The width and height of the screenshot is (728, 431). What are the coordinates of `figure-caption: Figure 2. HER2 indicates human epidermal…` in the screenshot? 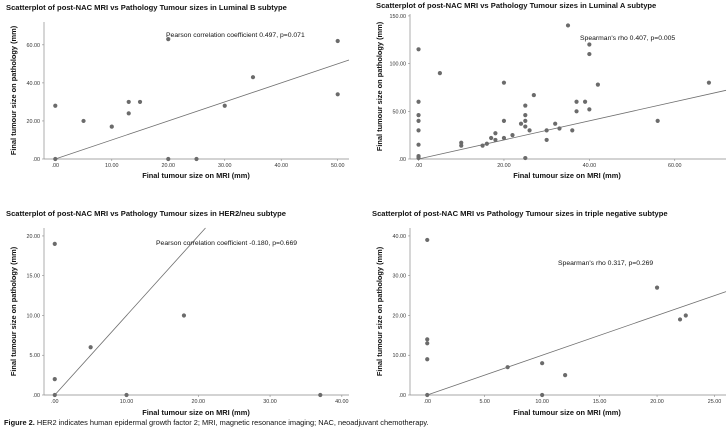 It's located at (216, 422).